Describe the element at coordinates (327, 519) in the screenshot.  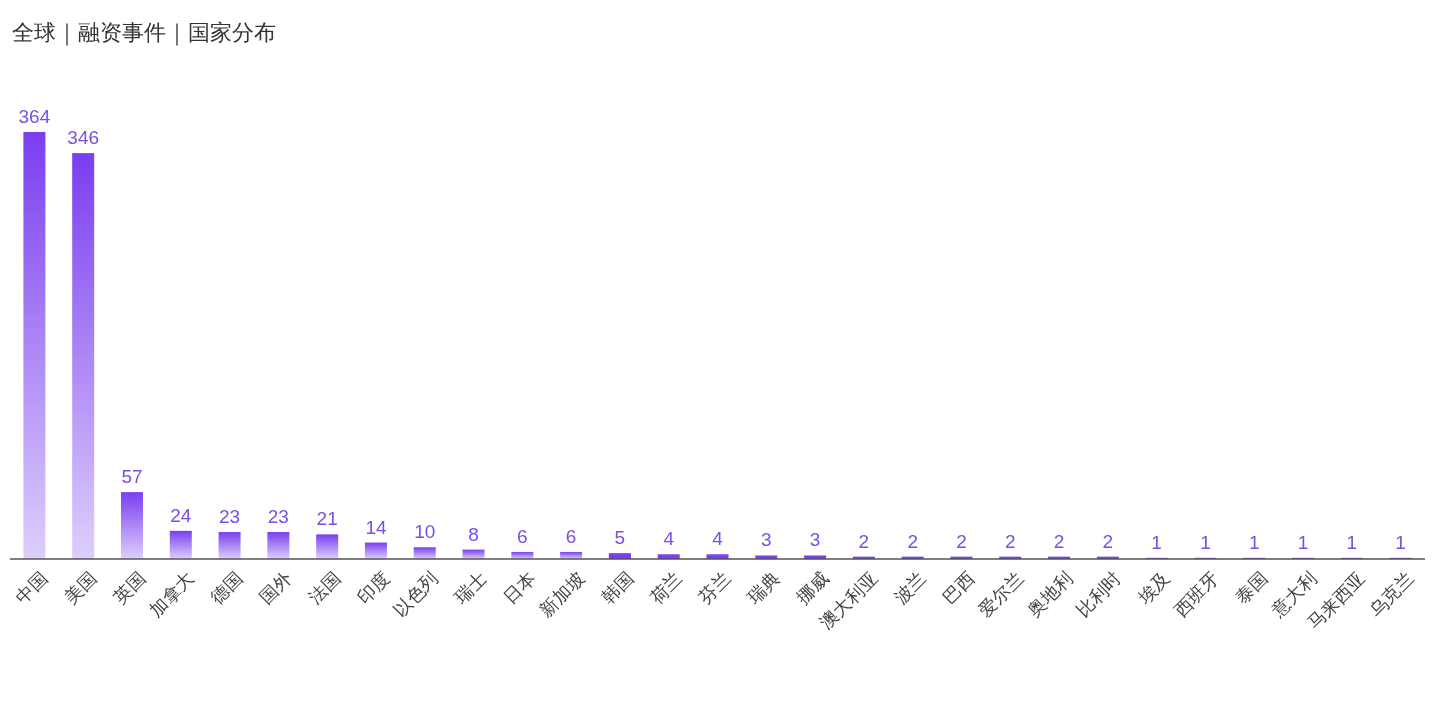
I see `data-label: 21` at that location.